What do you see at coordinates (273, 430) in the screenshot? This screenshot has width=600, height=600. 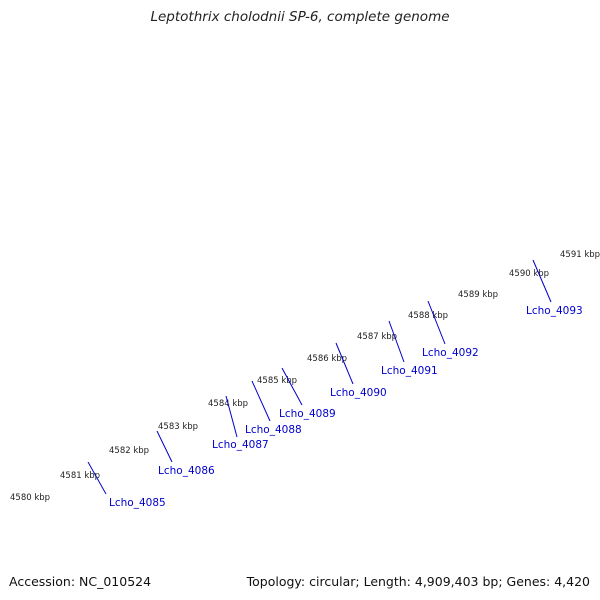 I see `locus-tag-lcho-4088: Lcho_4088` at bounding box center [273, 430].